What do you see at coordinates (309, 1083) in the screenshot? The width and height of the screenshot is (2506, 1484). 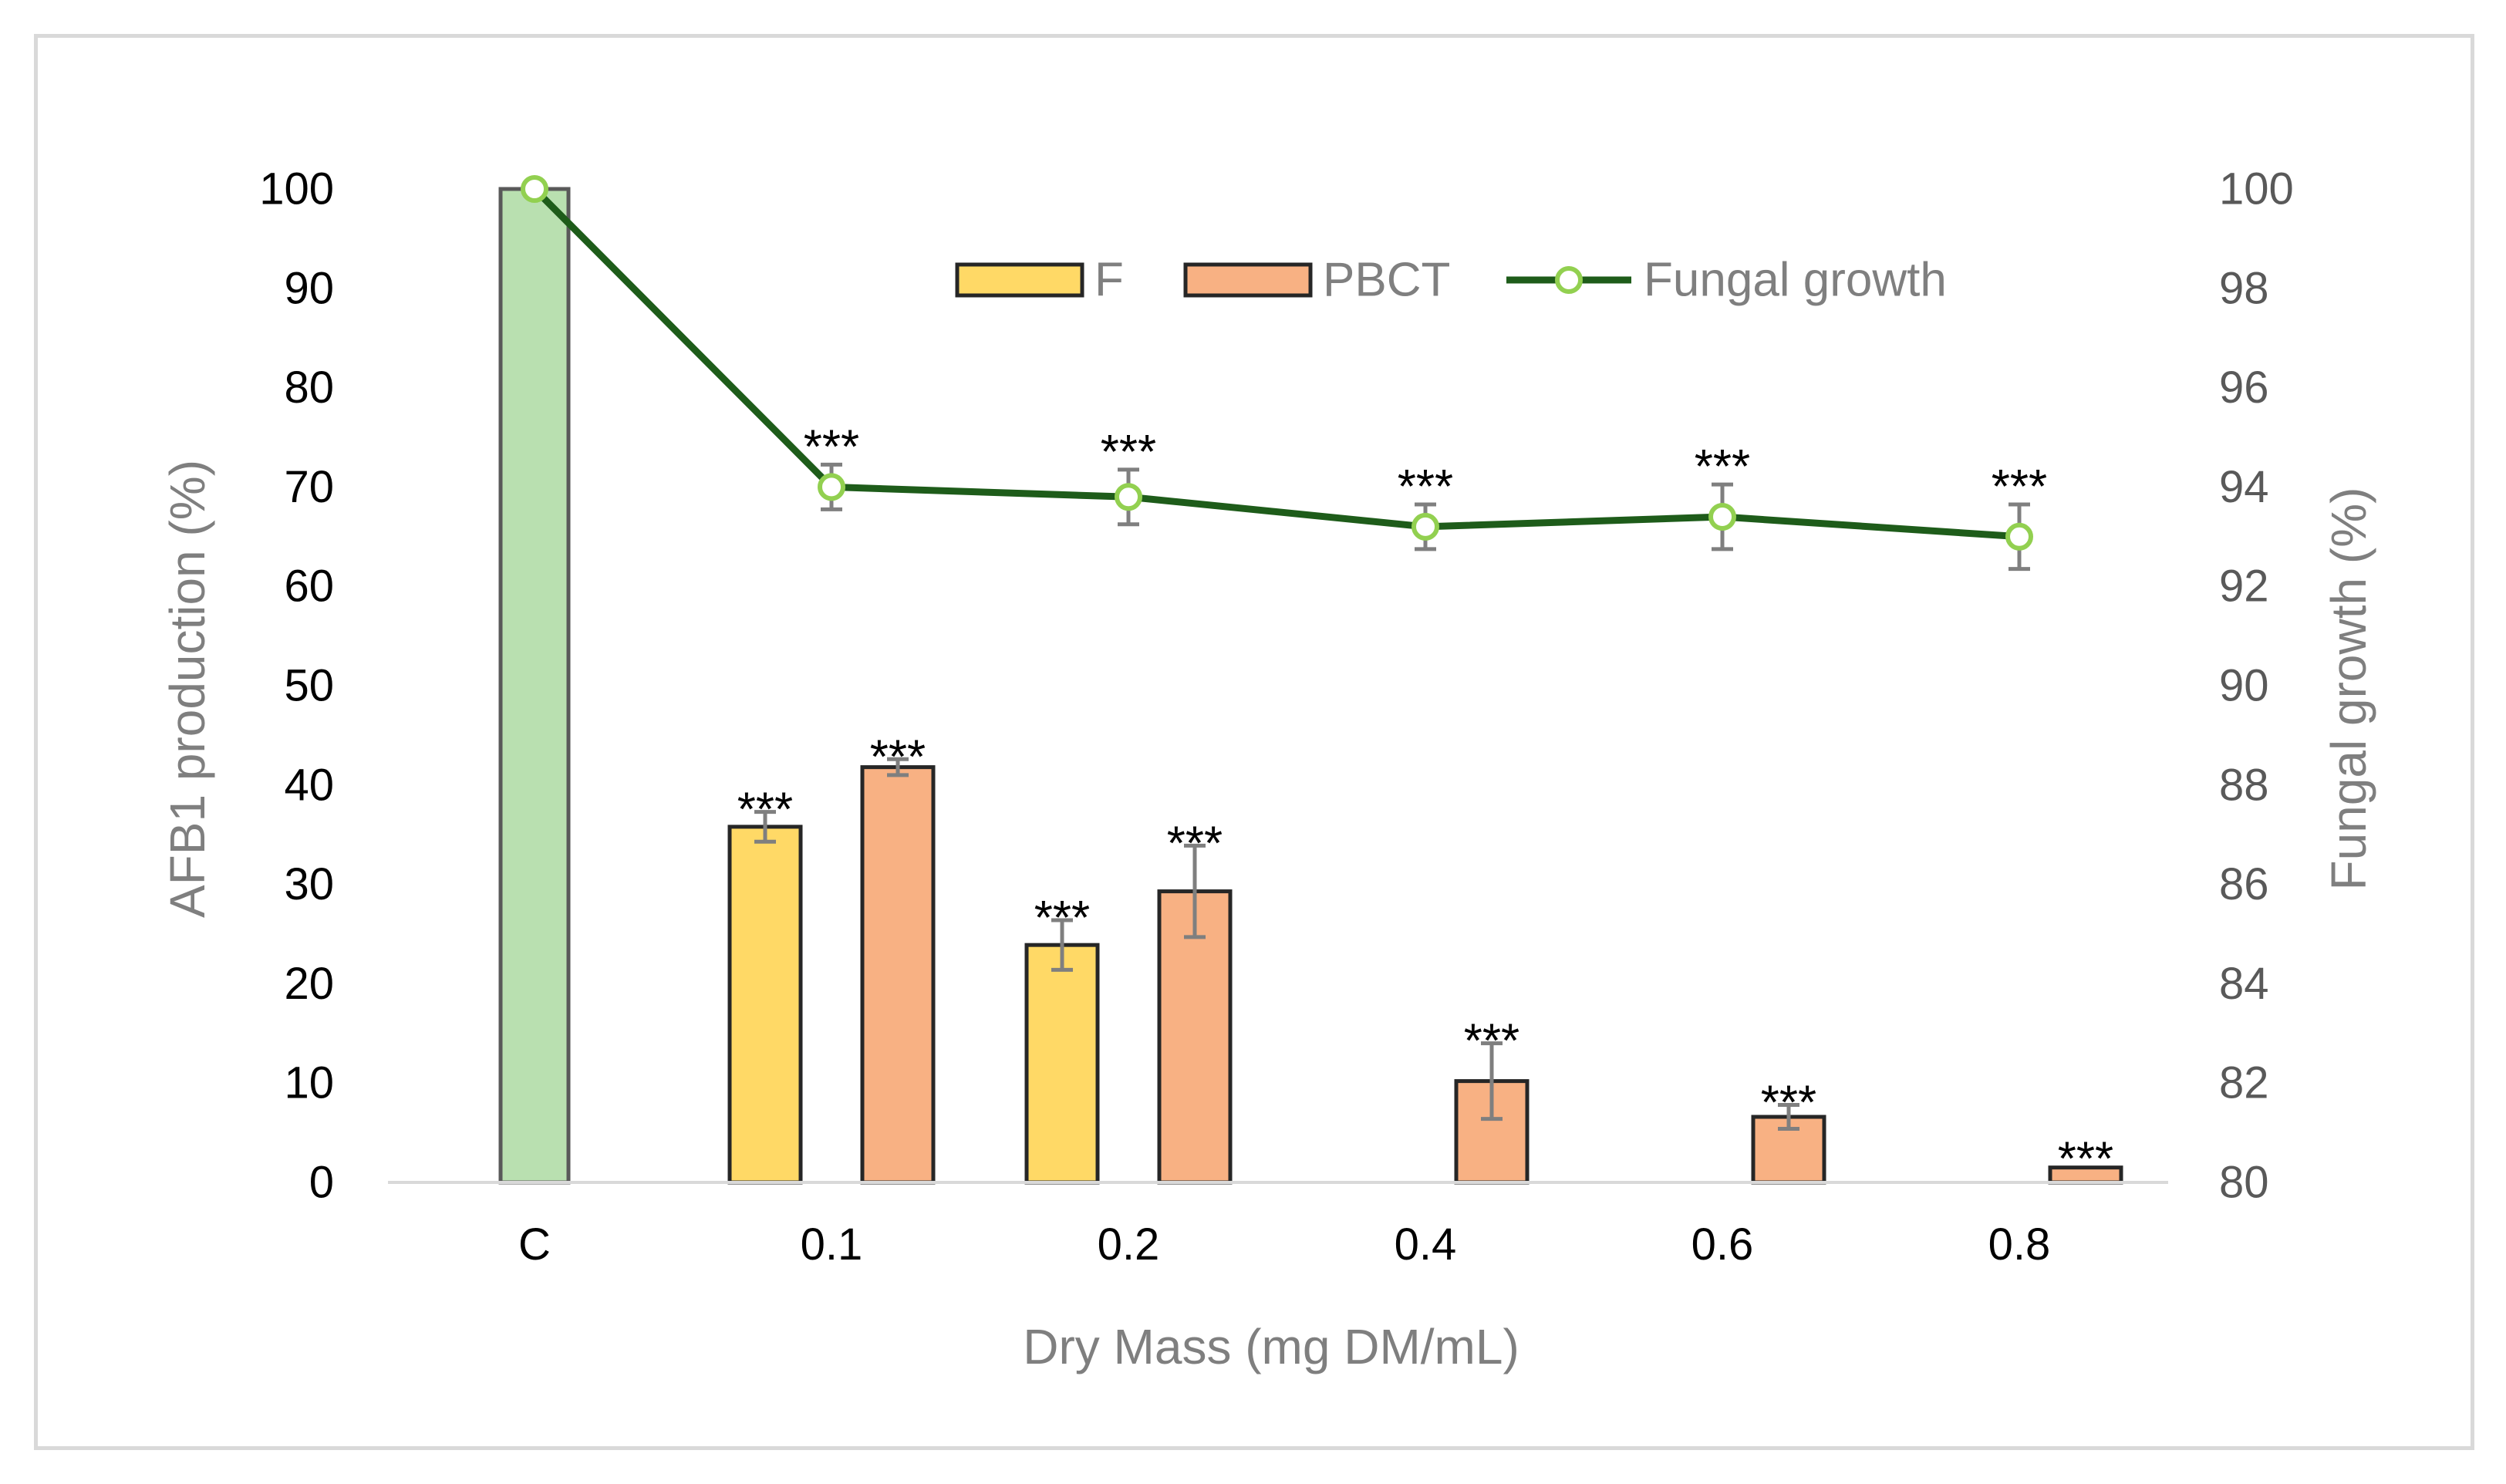 I see `y-tick-label: 10` at bounding box center [309, 1083].